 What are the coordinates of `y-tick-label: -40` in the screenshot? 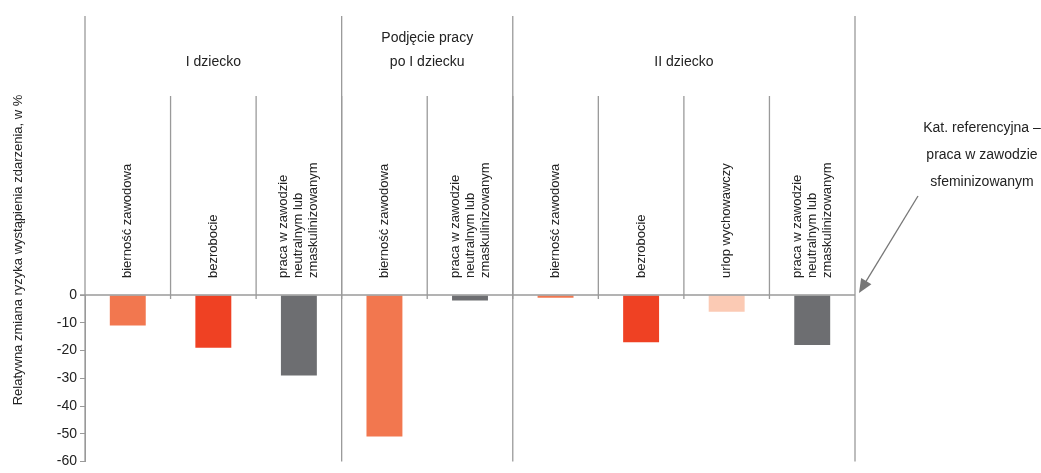 It's located at (67, 404).